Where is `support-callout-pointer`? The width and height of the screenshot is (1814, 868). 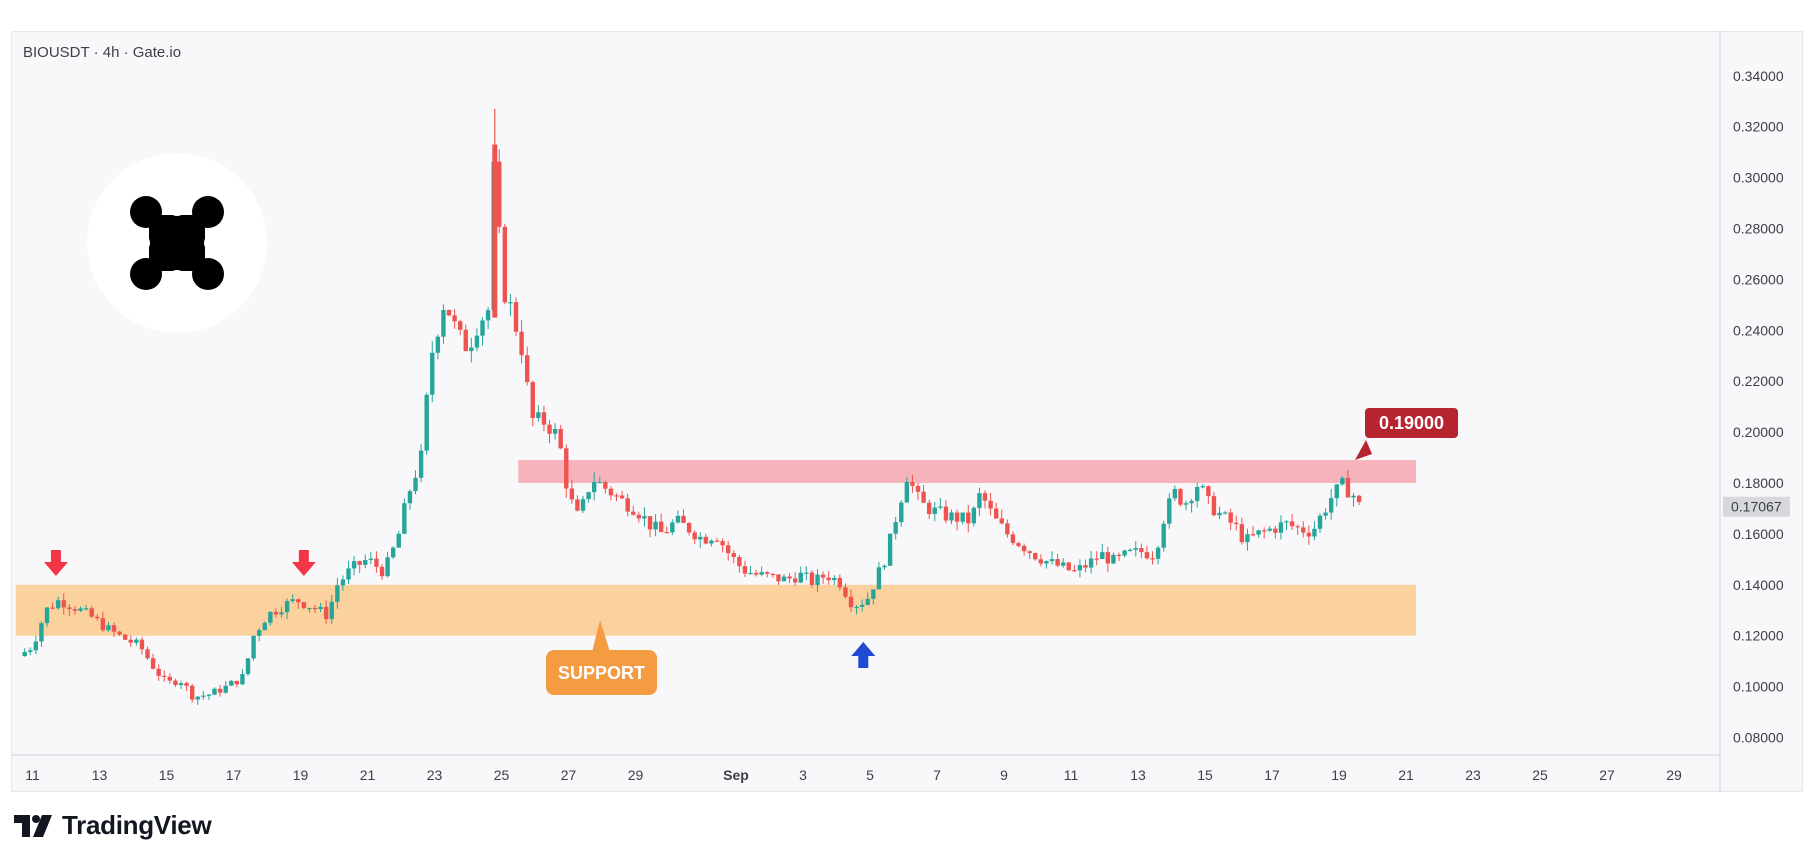
support-callout-pointer is located at coordinates (601, 636).